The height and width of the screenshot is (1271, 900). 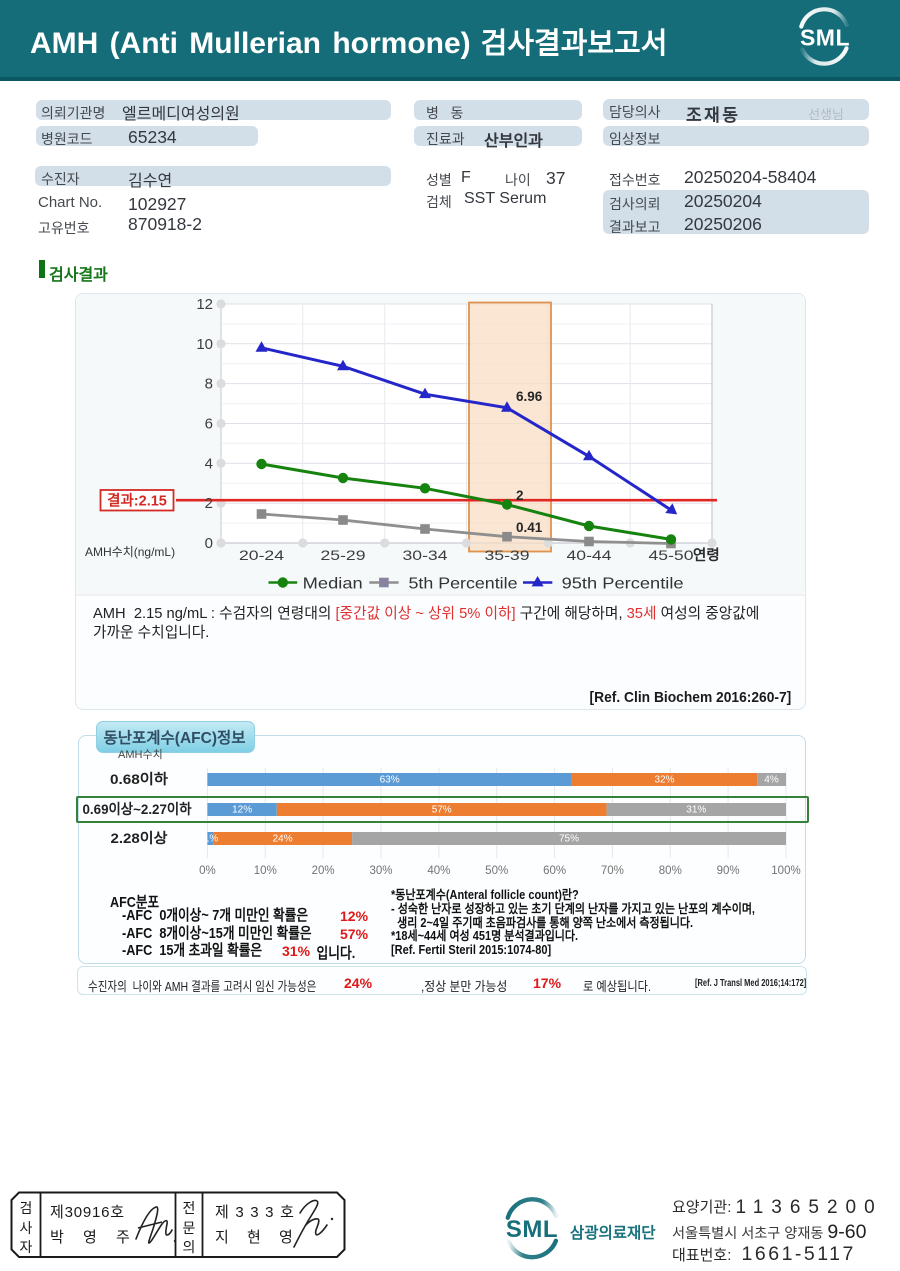 What do you see at coordinates (265, 871) in the screenshot?
I see `svg-text: 10%` at bounding box center [265, 871].